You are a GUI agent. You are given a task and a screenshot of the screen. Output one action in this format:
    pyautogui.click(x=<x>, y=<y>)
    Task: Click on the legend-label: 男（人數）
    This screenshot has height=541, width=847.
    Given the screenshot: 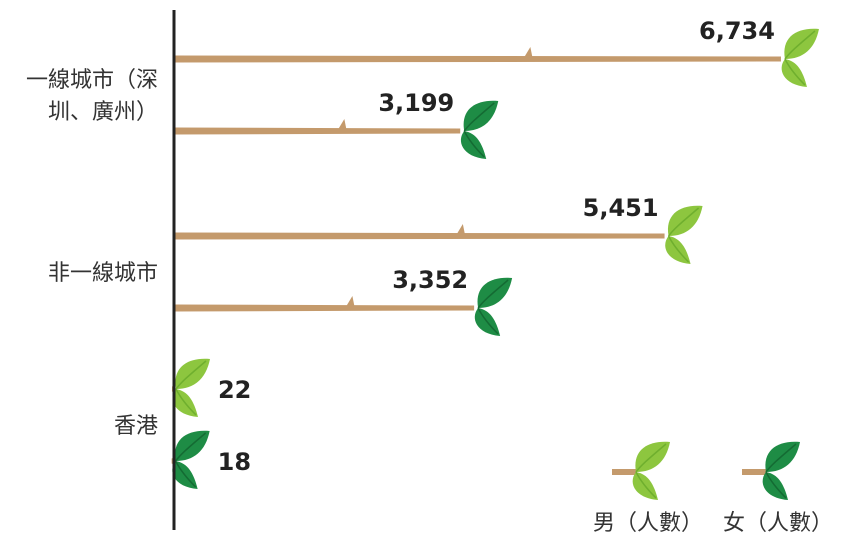 What is the action you would take?
    pyautogui.click(x=648, y=523)
    